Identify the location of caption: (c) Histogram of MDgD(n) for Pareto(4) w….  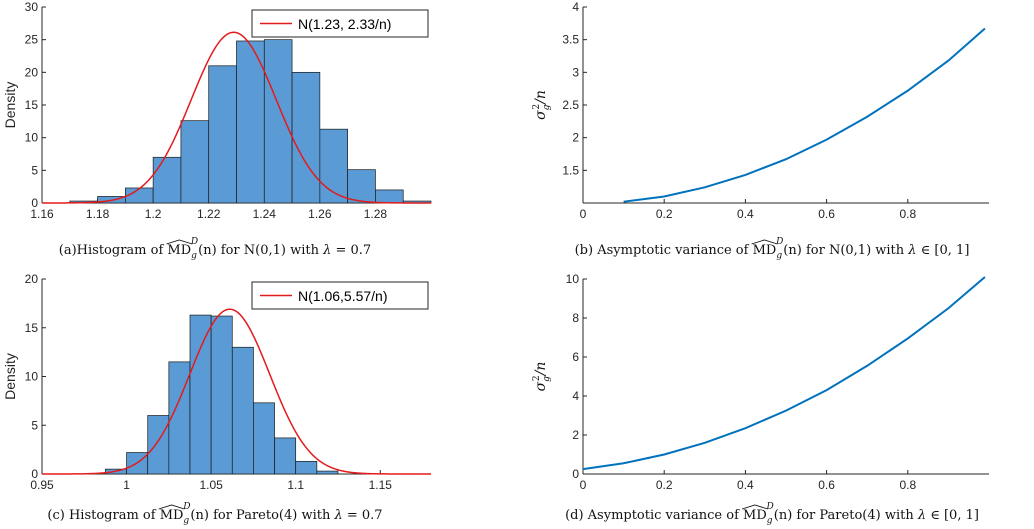
(214, 514).